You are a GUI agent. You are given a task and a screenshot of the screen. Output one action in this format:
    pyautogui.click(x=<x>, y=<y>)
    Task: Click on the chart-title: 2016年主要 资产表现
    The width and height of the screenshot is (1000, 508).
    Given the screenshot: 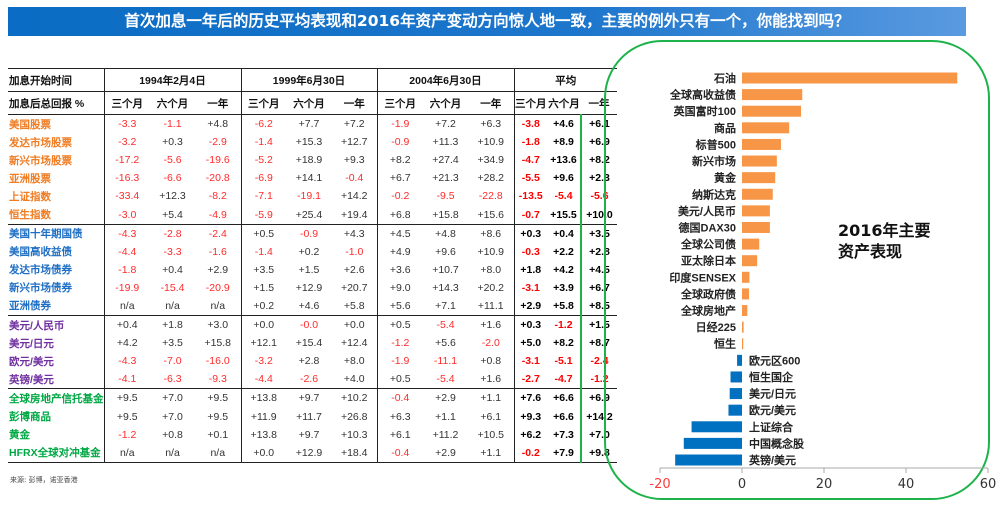 What is the action you would take?
    pyautogui.click(x=893, y=241)
    